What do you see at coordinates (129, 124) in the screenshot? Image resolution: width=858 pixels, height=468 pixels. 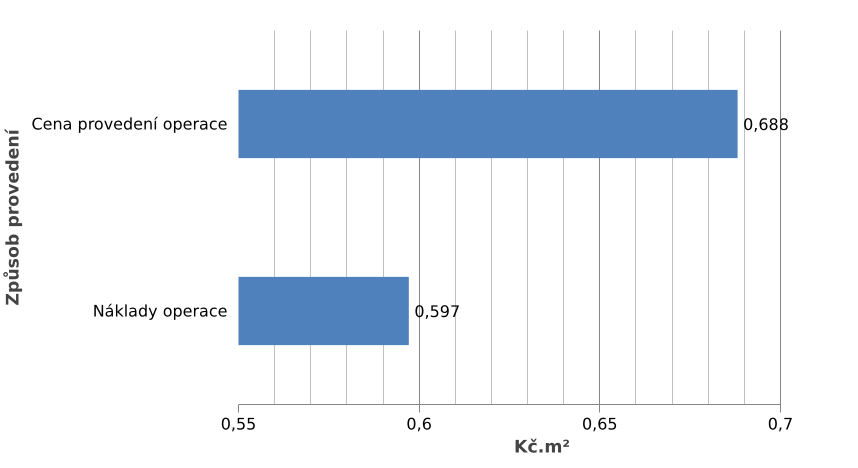 I see `y-tick-label: Cena provedení operace` at bounding box center [129, 124].